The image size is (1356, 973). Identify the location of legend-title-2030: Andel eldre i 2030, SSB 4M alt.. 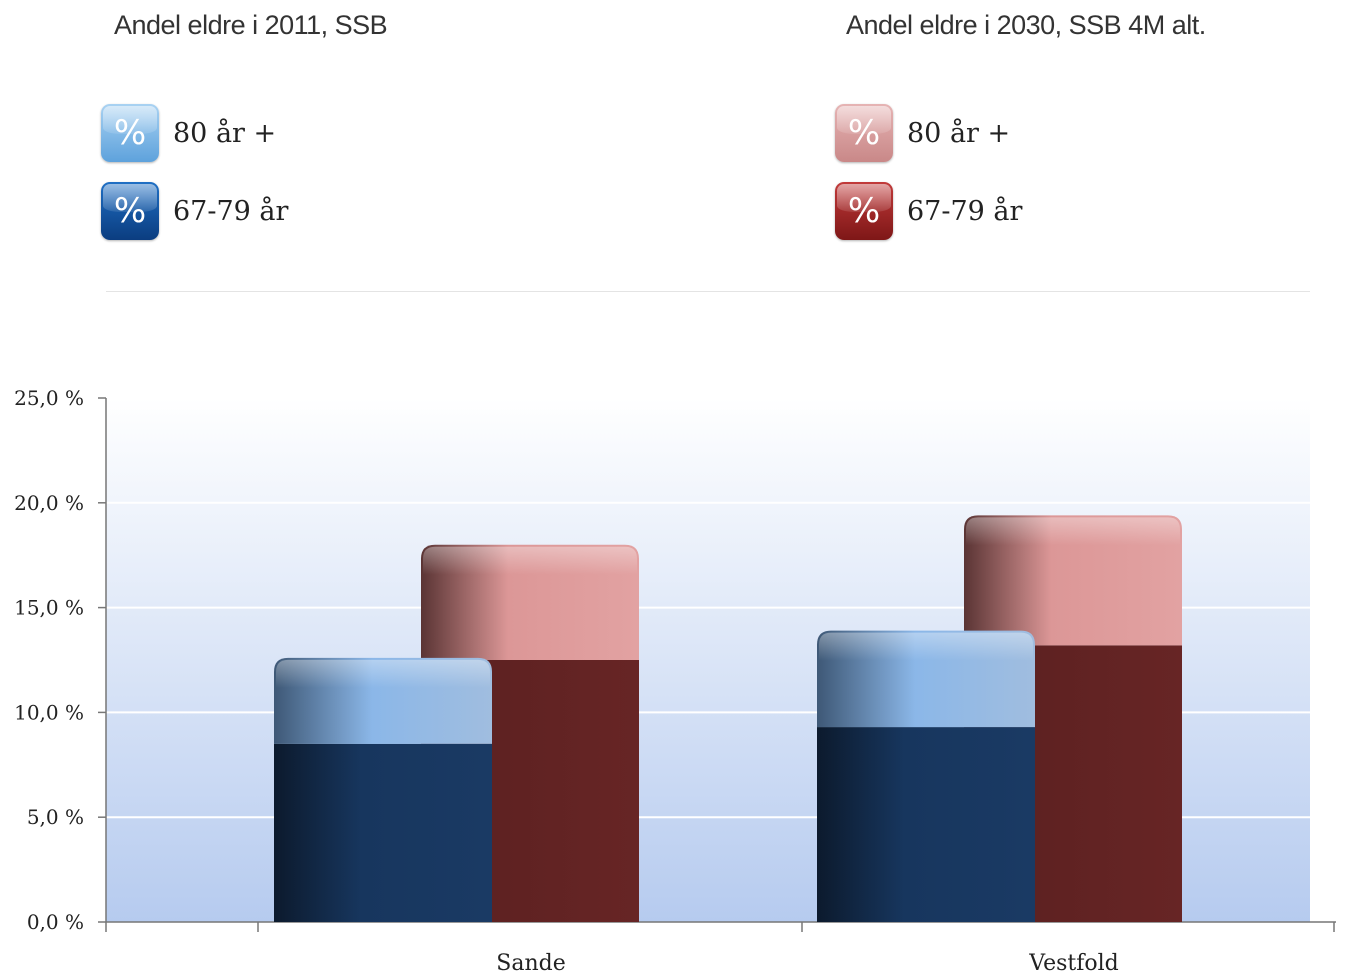
(1026, 25).